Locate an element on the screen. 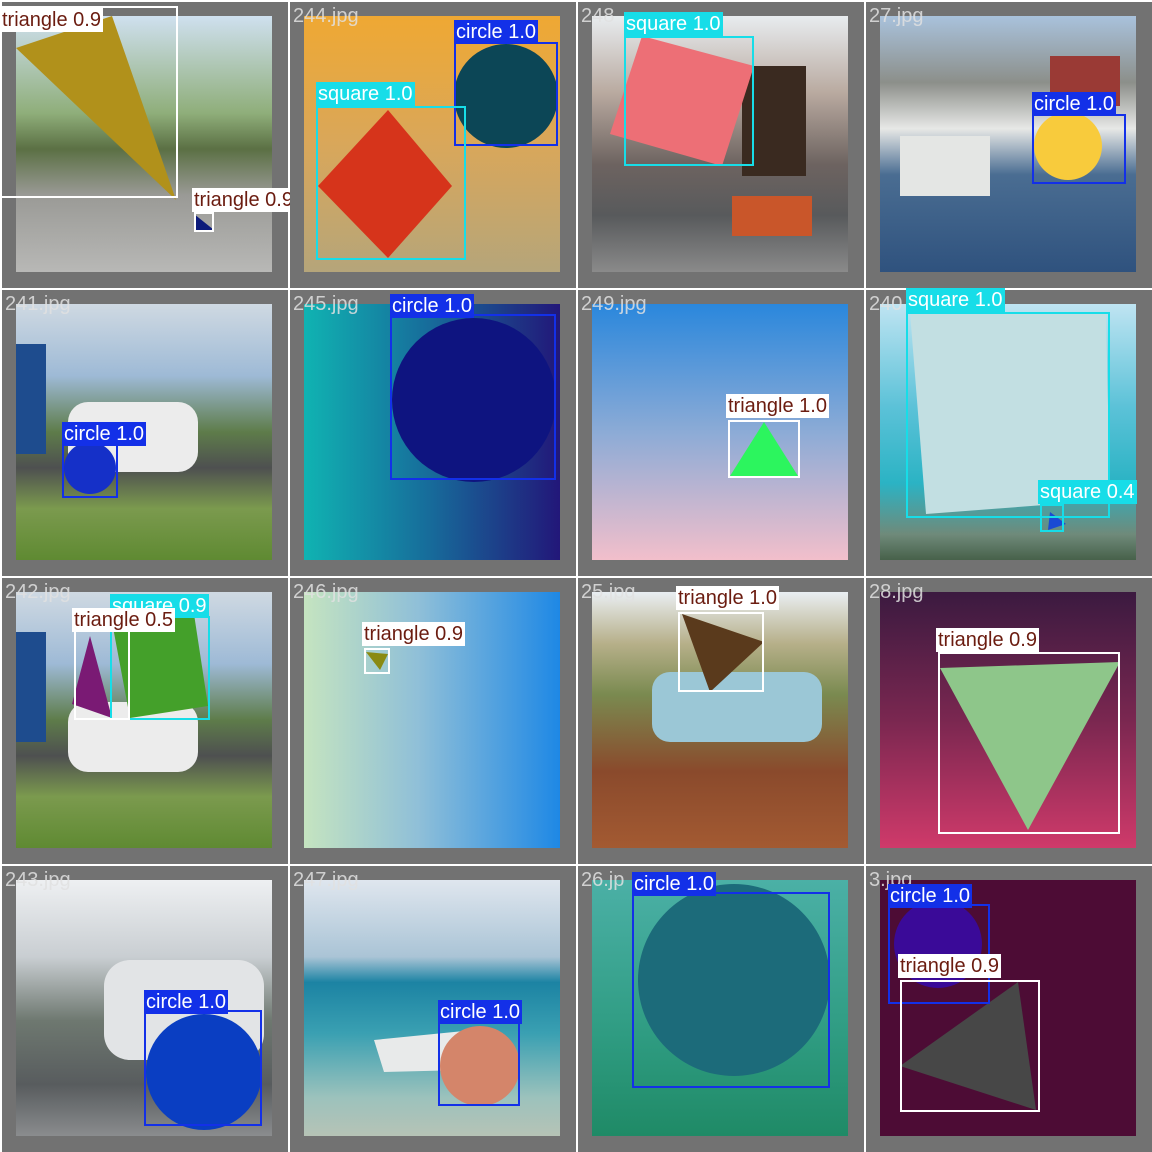  tile: 26.jp circle 1.0 is located at coordinates (721, 1009).